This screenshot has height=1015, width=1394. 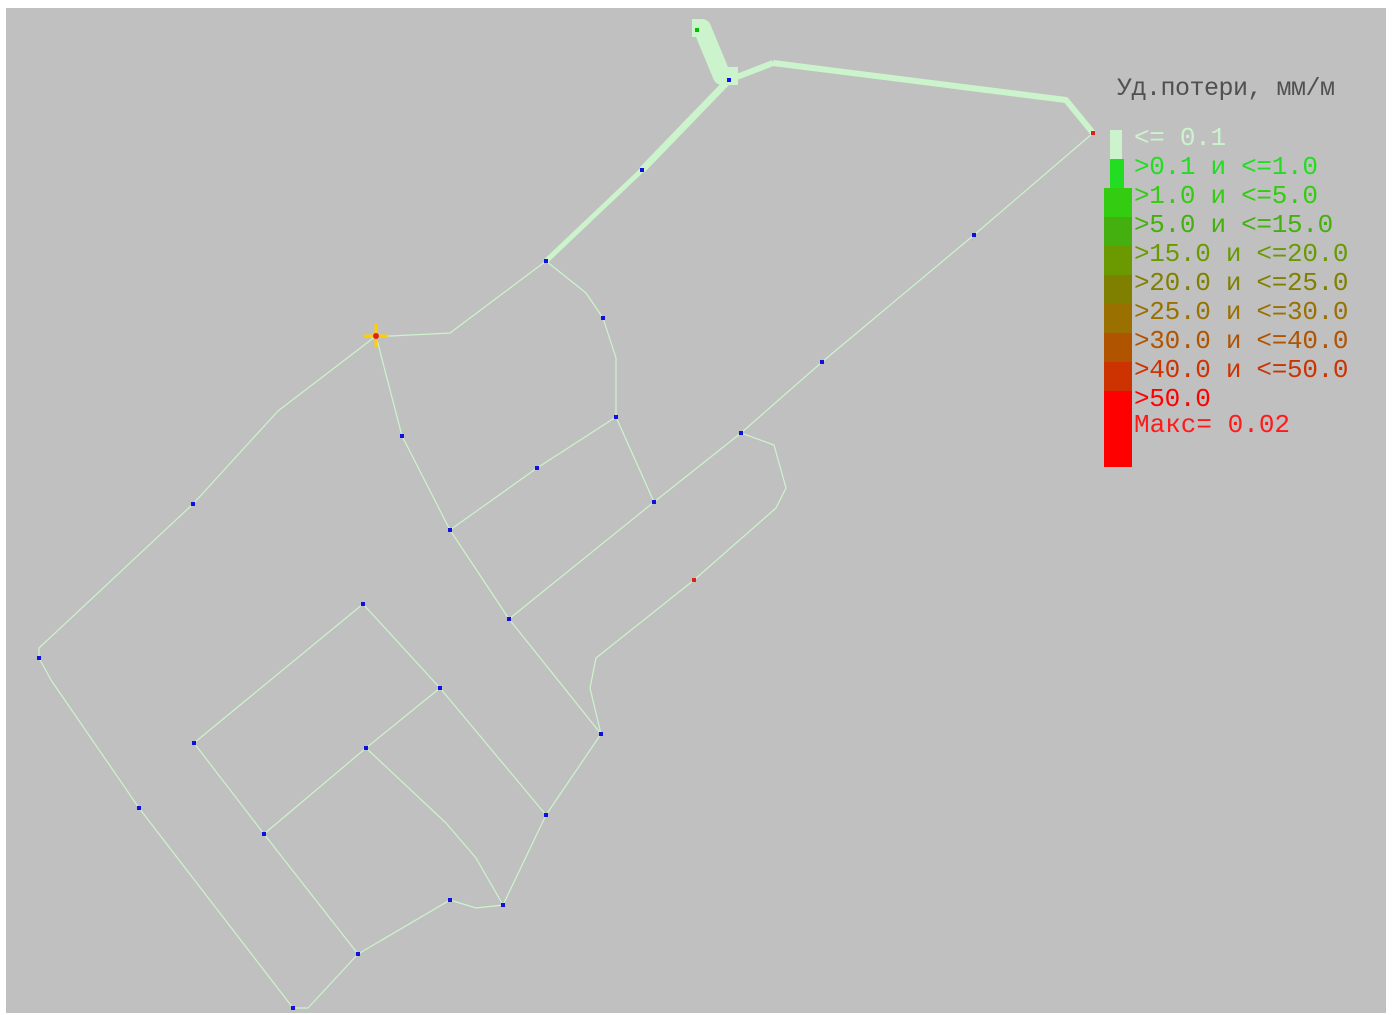 What do you see at coordinates (1226, 196) in the screenshot?
I see `legend-item-label: >1.0 и <=5.0` at bounding box center [1226, 196].